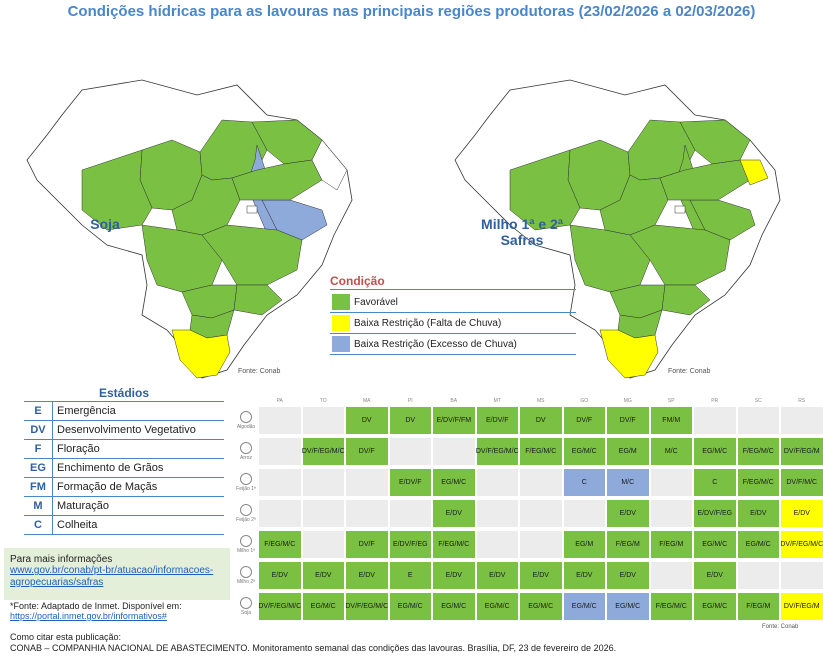 This screenshot has width=823, height=658. Describe the element at coordinates (671, 401) in the screenshot. I see `state-header: SP` at that location.